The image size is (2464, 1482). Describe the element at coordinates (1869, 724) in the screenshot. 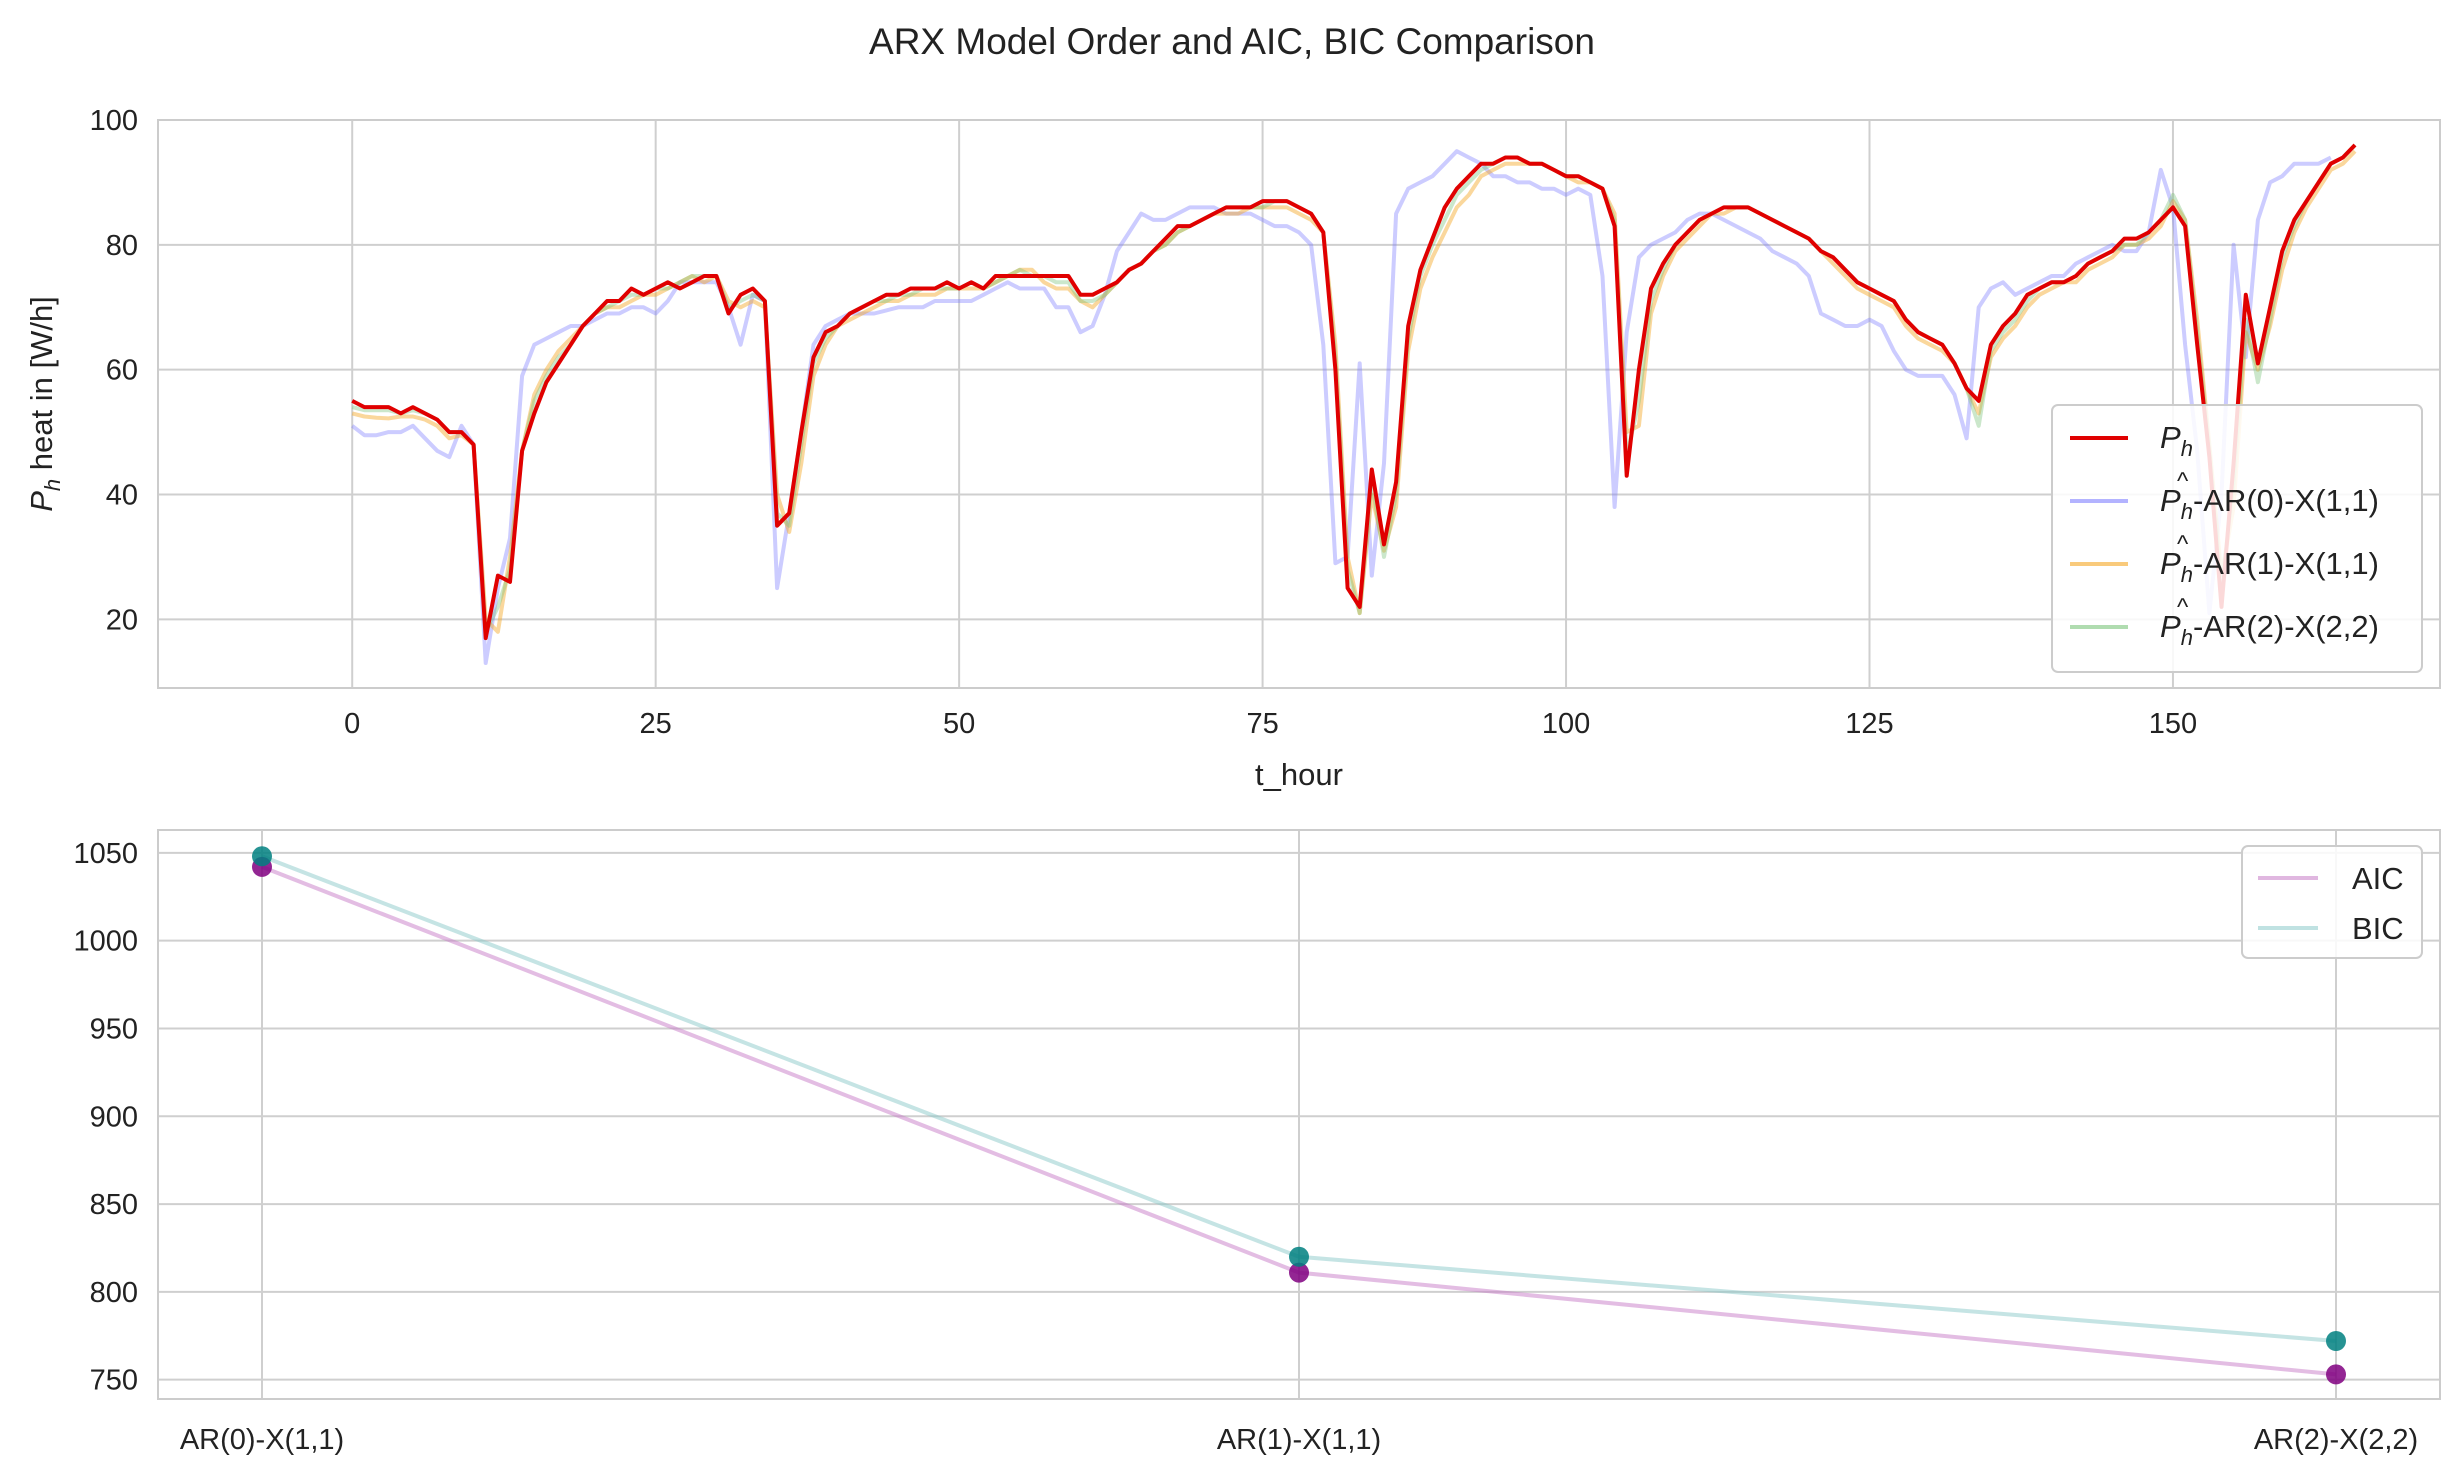

I see `top-x-tick-label: 125` at that location.